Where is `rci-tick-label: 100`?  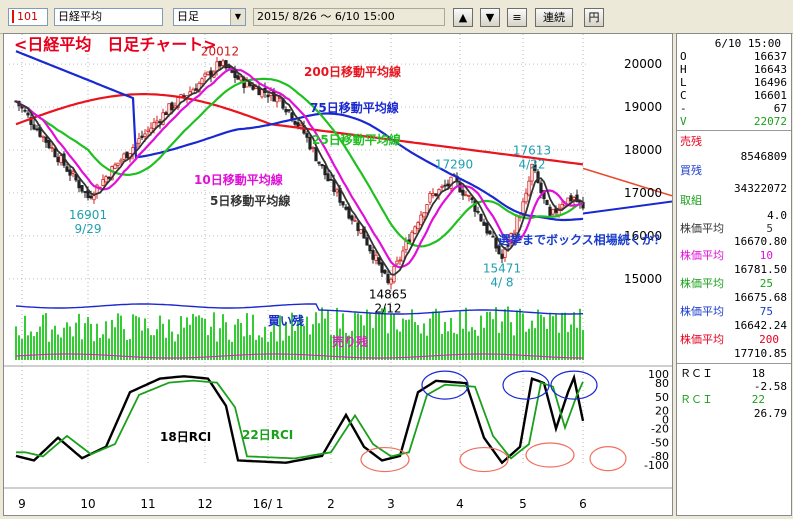 rci-tick-label: 100 is located at coordinates (658, 374).